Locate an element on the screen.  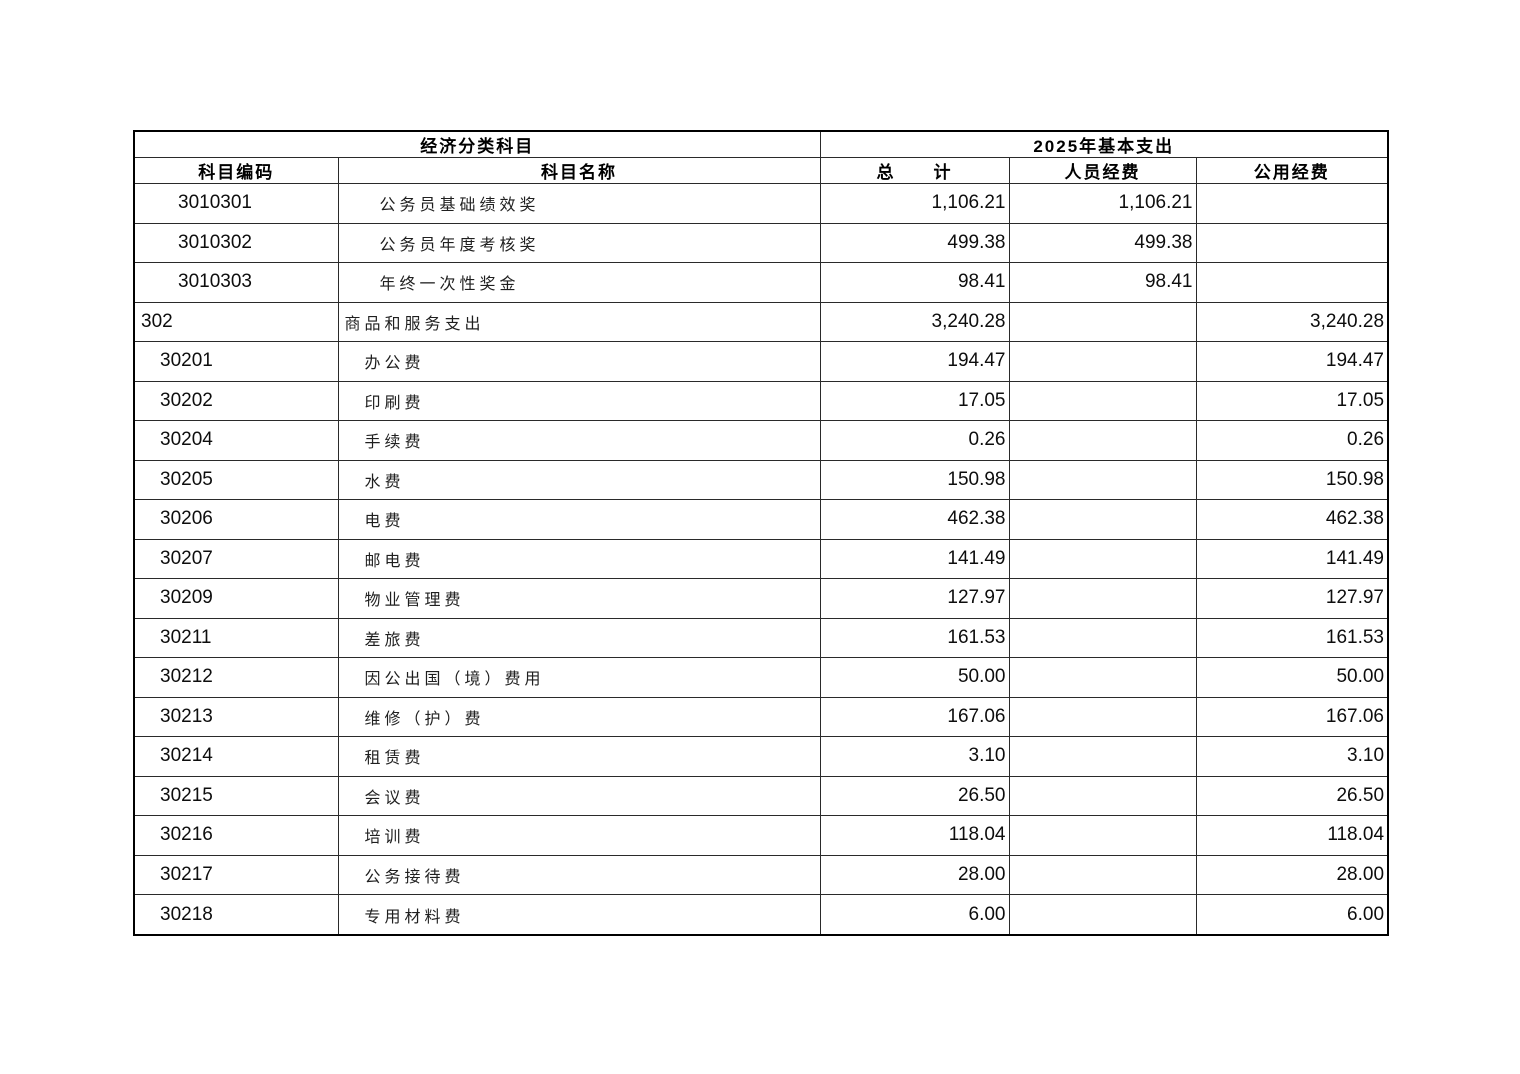
cell-subject-name: 公务接待费 is located at coordinates (579, 874).